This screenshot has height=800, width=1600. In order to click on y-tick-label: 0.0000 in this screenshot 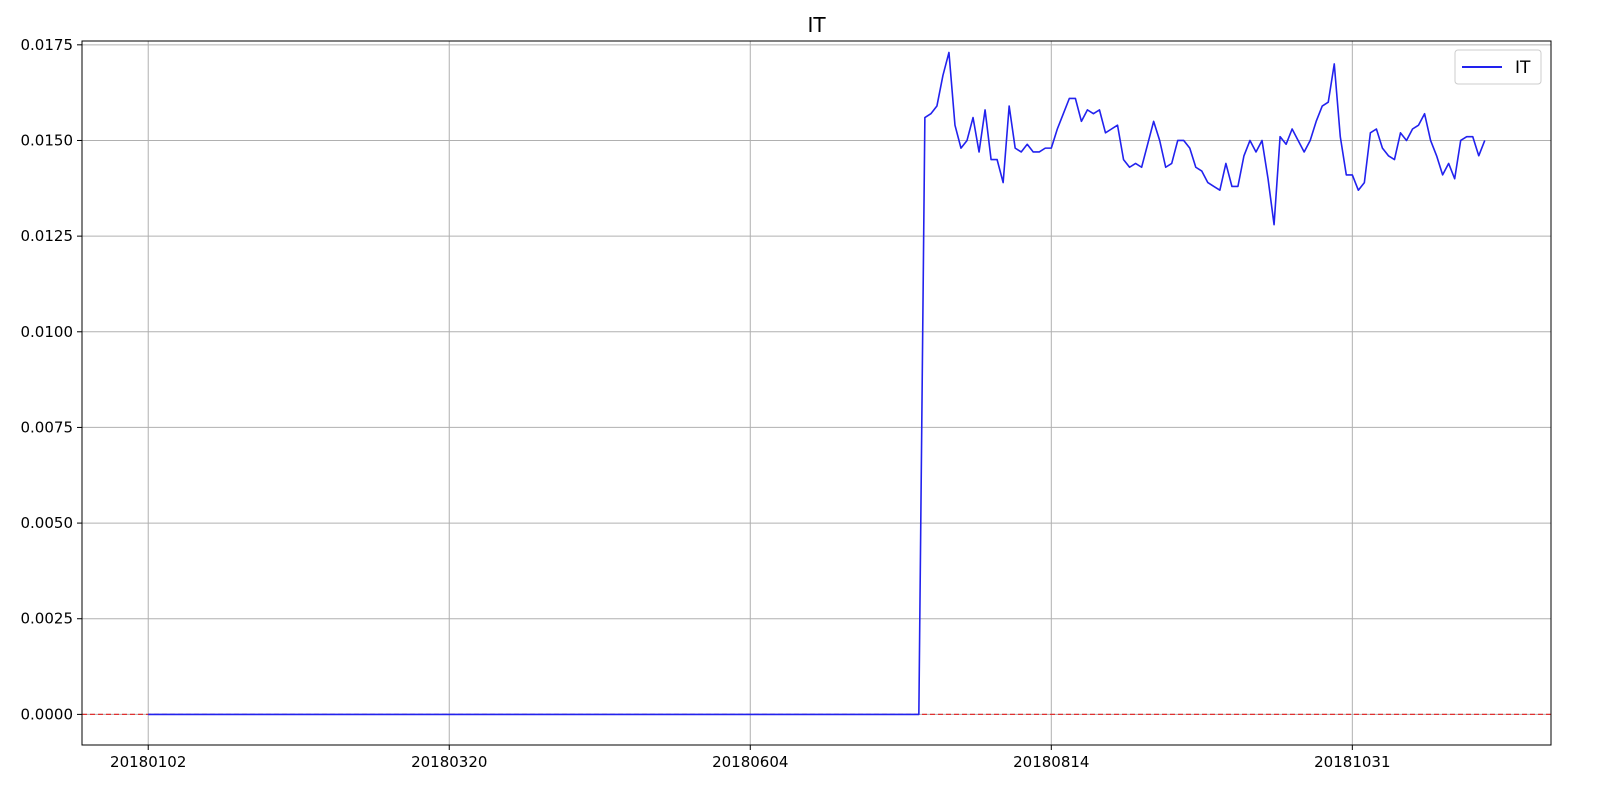, I will do `click(47, 714)`.